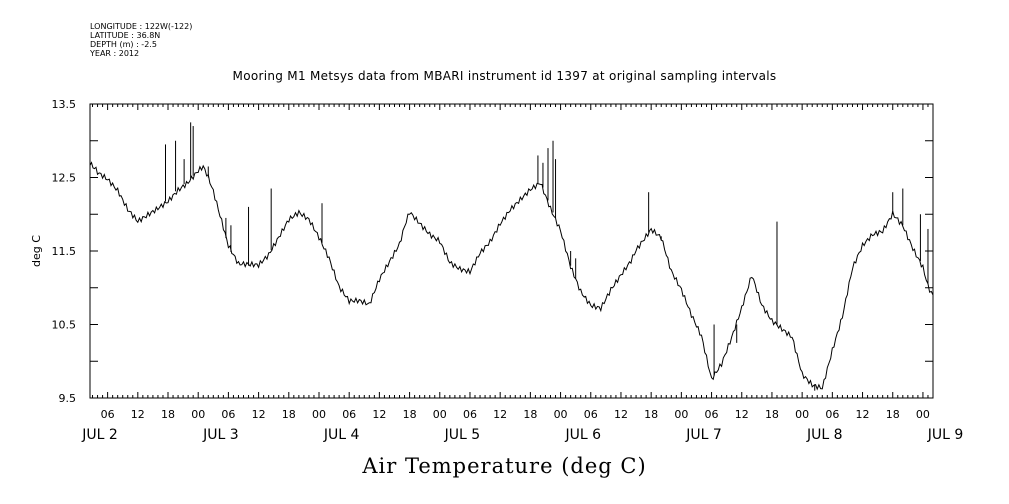  Describe the element at coordinates (123, 44) in the screenshot. I see `meta-depth: DEPTH (m) : -2.5` at that location.